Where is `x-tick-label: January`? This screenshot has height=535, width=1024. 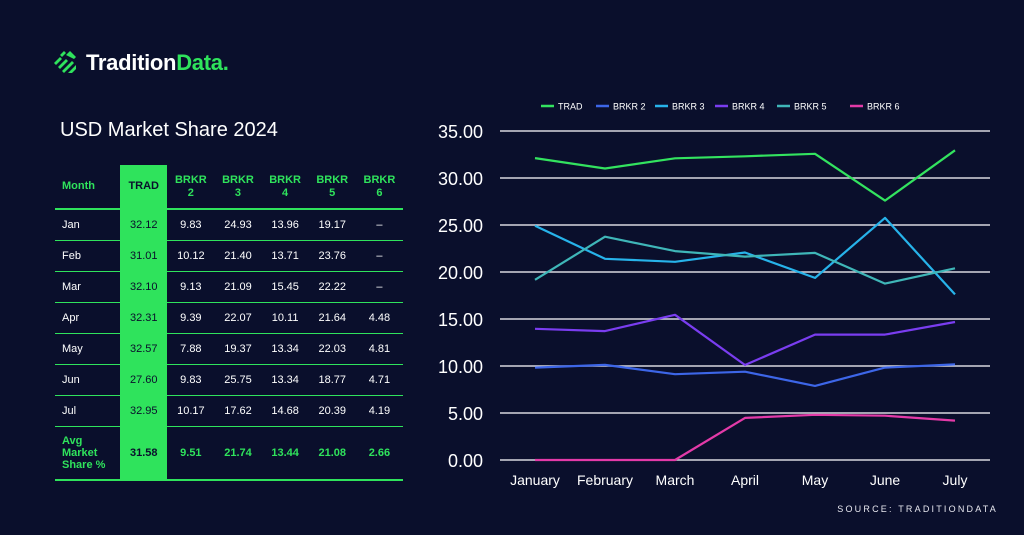
x-tick-label: January is located at coordinates (535, 480).